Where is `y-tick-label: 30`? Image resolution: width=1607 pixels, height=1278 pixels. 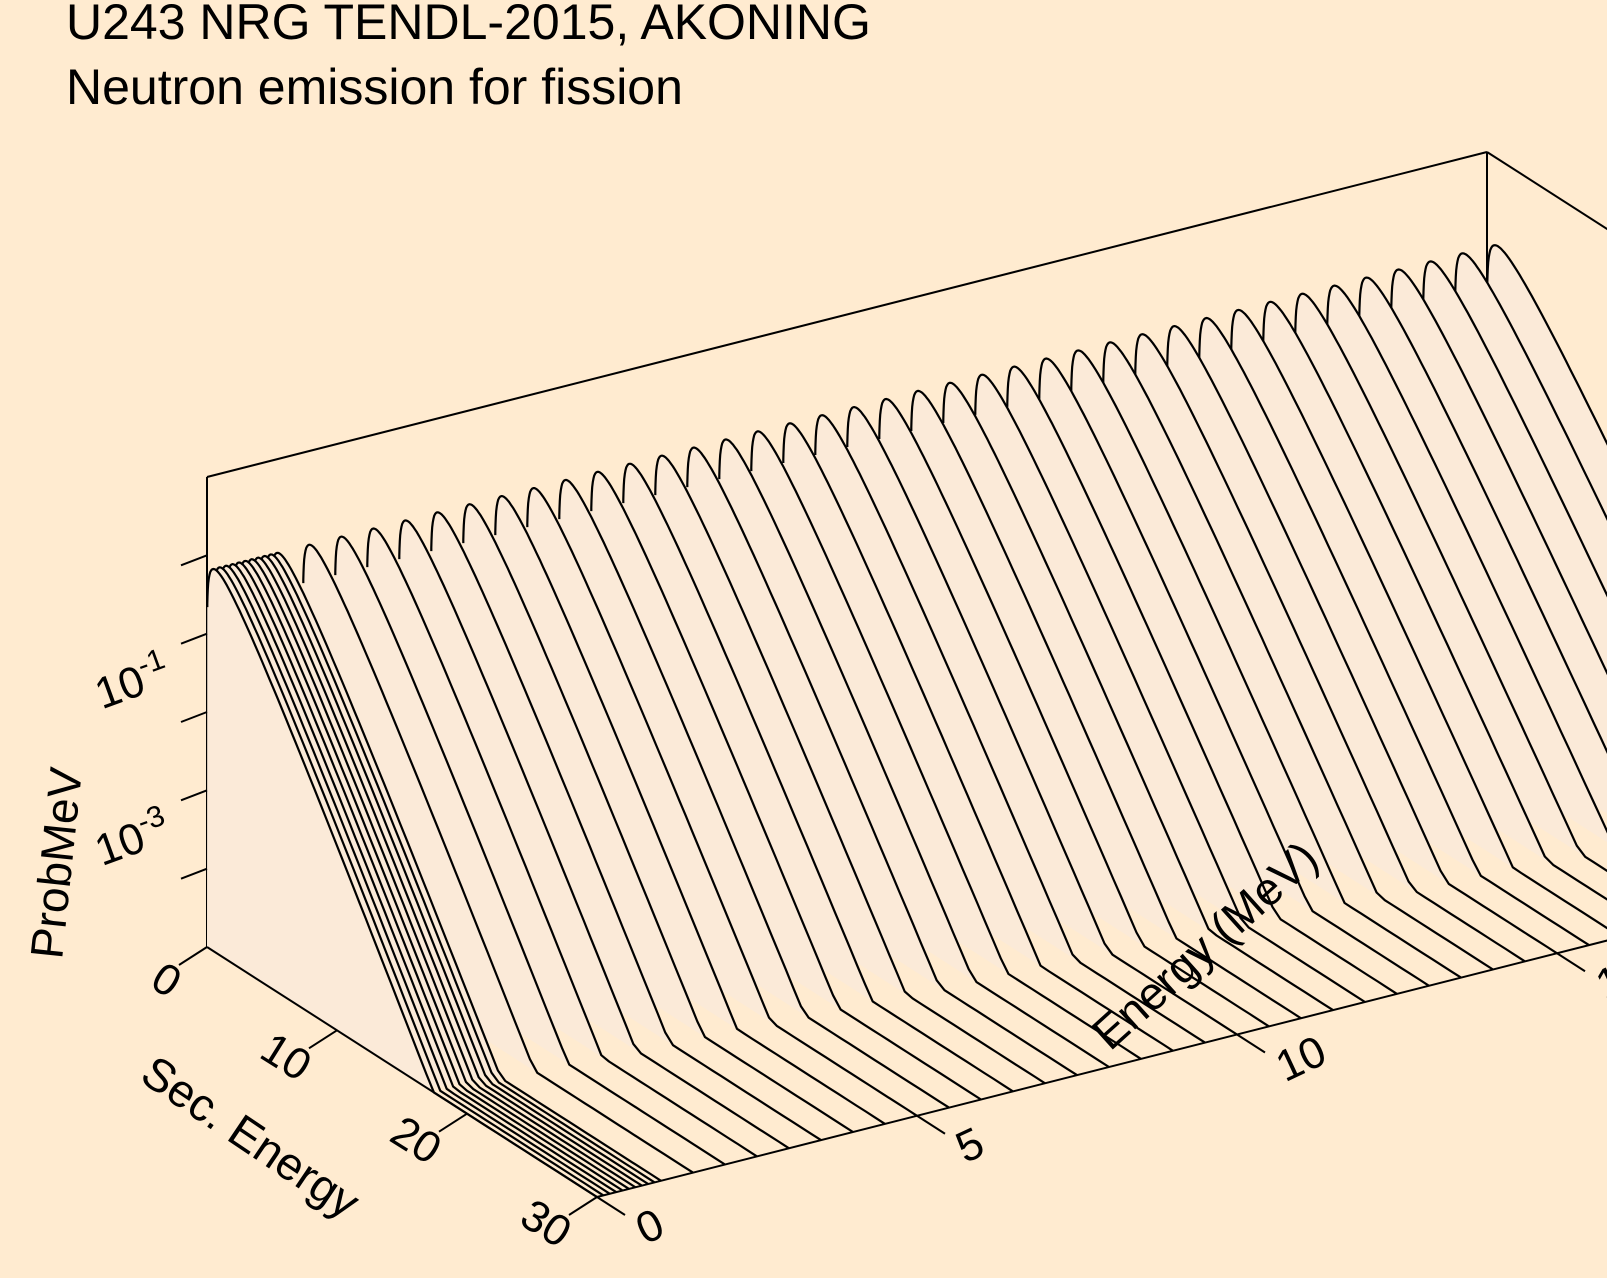 y-tick-label: 30 is located at coordinates (545, 1223).